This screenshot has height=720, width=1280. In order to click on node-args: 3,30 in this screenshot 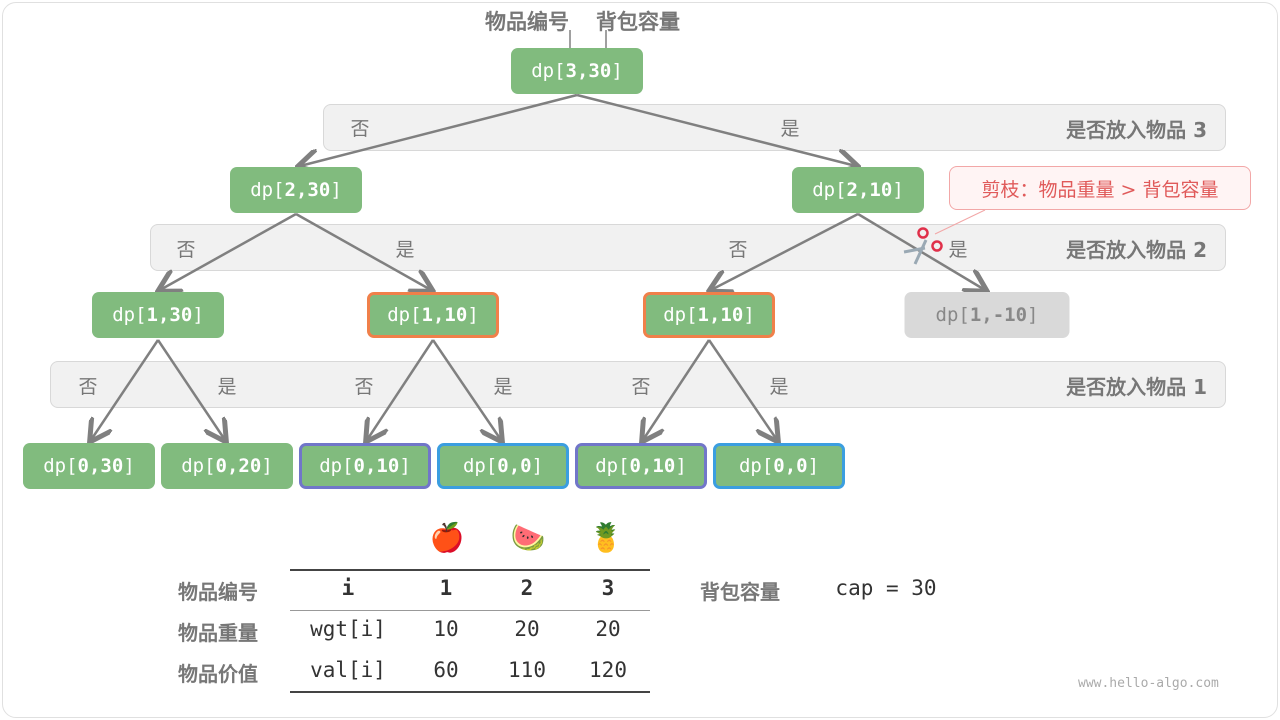, I will do `click(588, 71)`.